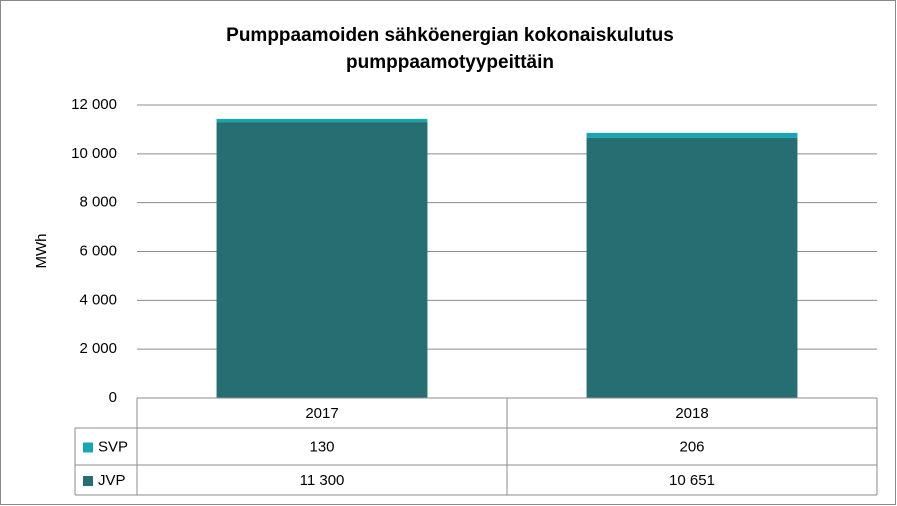 The image size is (897, 506). Describe the element at coordinates (98, 202) in the screenshot. I see `y-tick-label: 8 000` at that location.